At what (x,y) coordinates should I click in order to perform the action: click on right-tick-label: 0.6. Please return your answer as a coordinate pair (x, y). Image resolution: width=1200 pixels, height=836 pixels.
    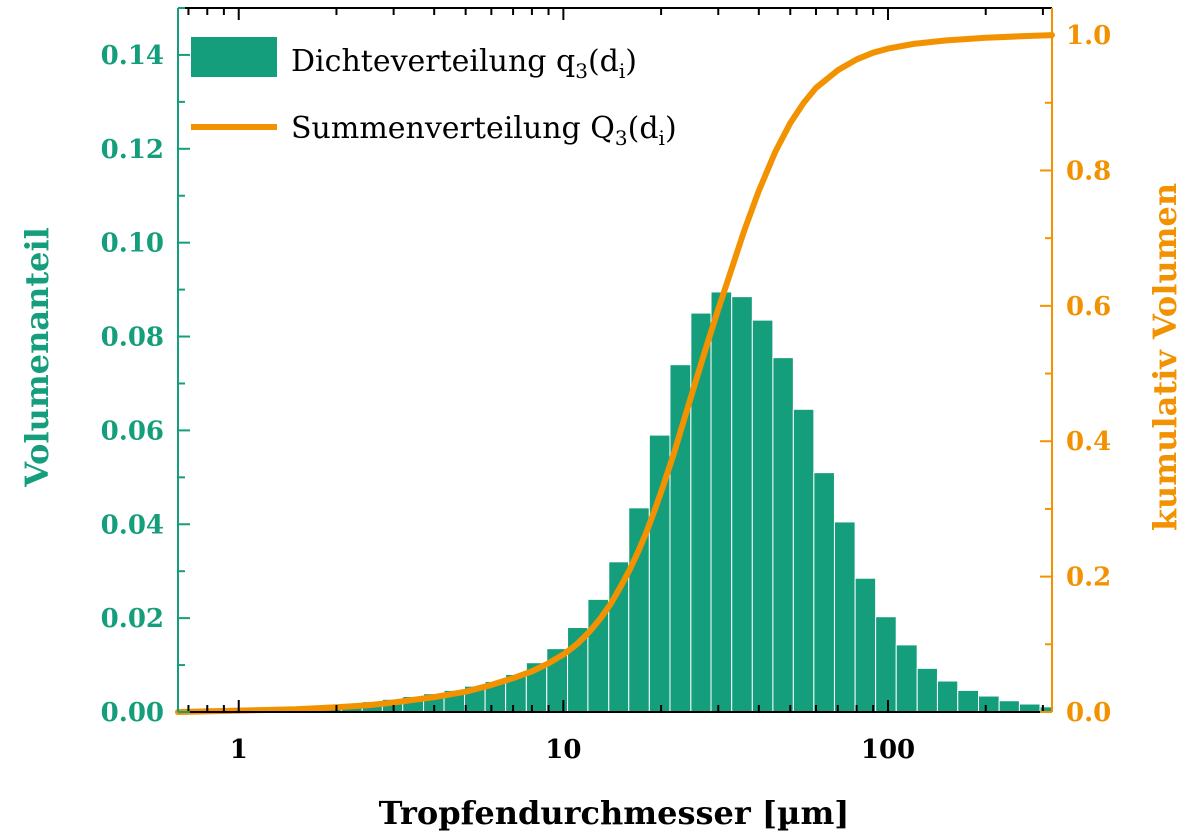
    Looking at the image, I should click on (1088, 307).